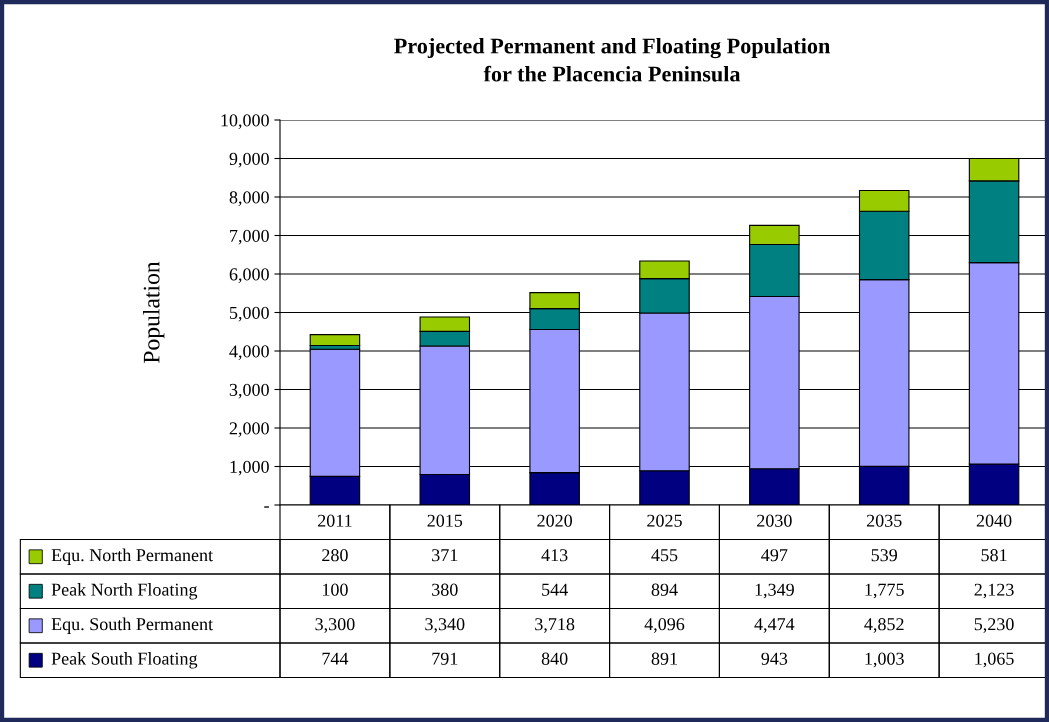  Describe the element at coordinates (555, 520) in the screenshot. I see `x-tick-label: 2020` at that location.